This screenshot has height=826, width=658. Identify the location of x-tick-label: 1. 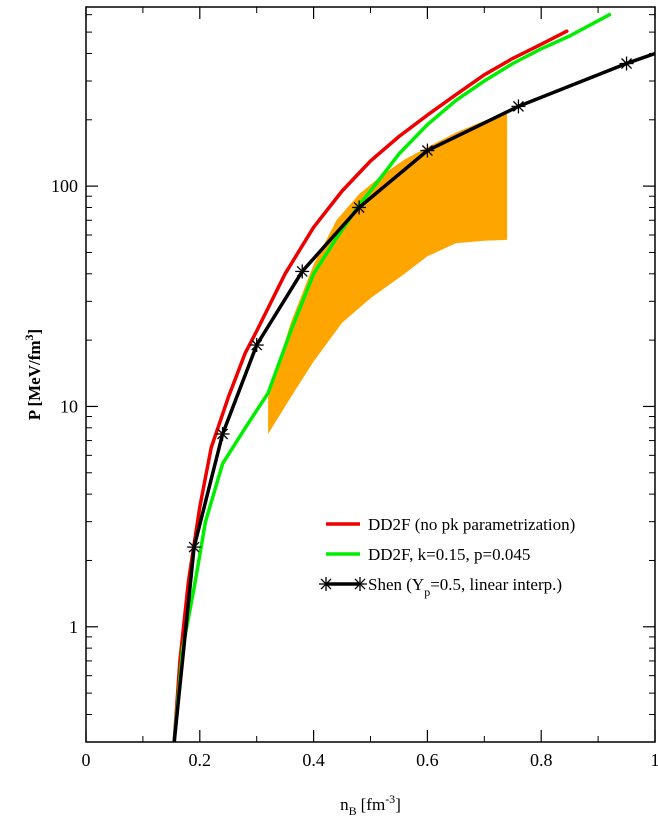
(654, 760).